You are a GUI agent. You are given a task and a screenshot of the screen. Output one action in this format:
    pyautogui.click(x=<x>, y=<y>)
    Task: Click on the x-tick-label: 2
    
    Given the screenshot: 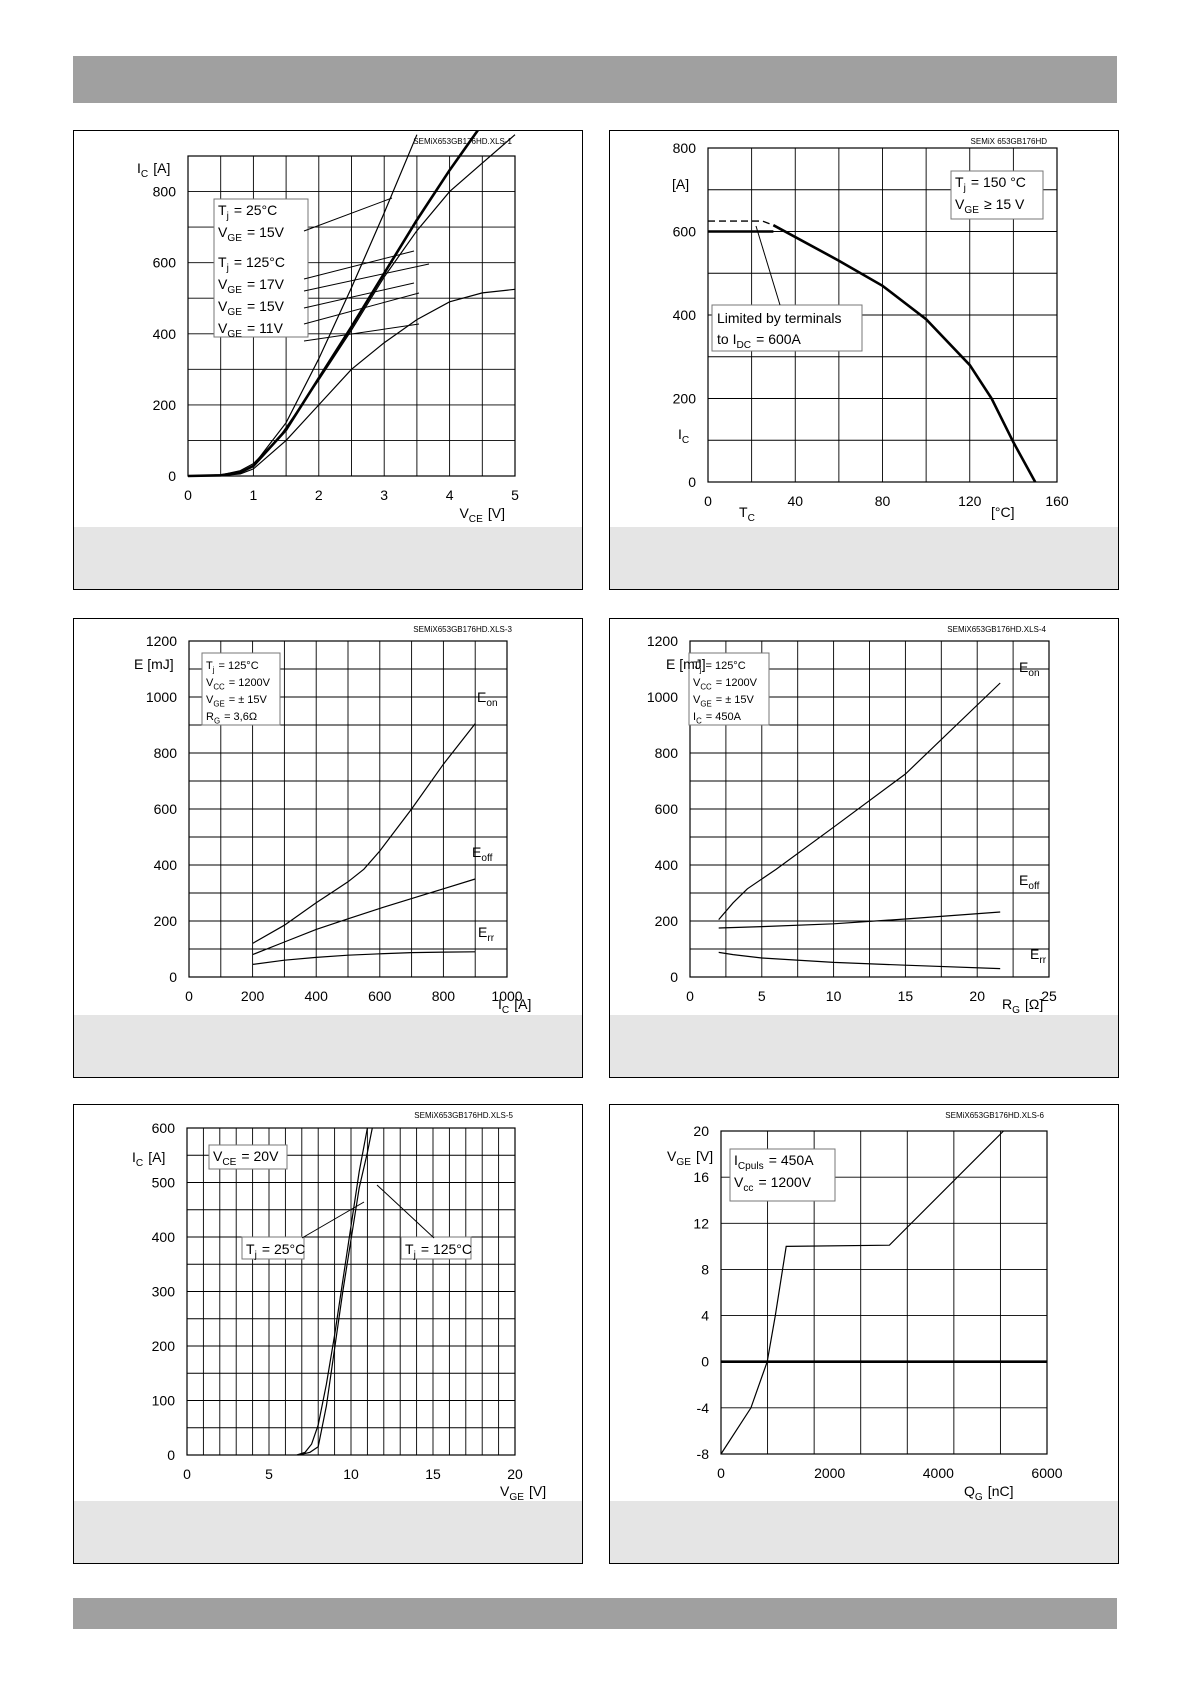 What is the action you would take?
    pyautogui.click(x=319, y=495)
    